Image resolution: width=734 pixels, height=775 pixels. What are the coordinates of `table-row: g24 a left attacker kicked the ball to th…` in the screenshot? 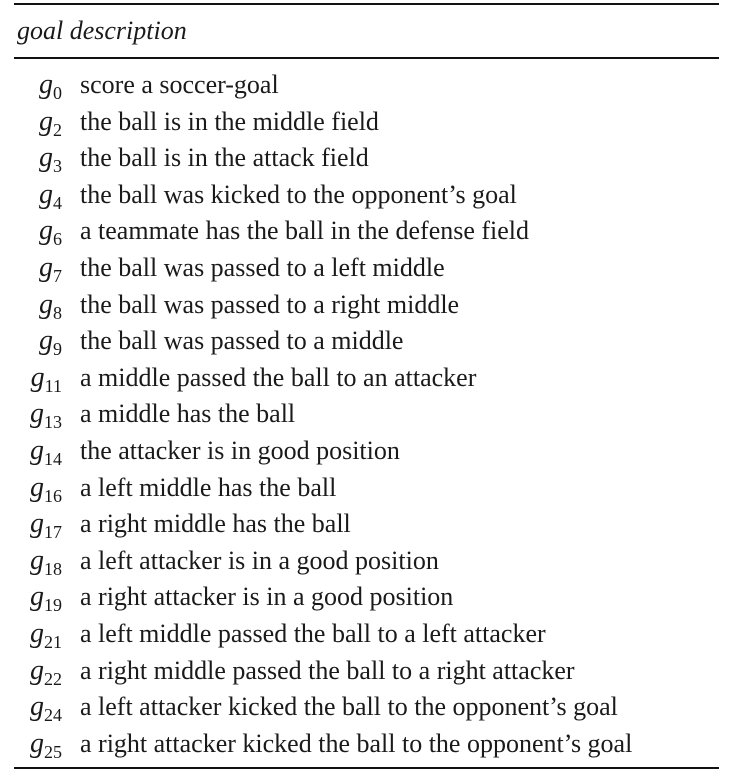 It's located at (367, 707).